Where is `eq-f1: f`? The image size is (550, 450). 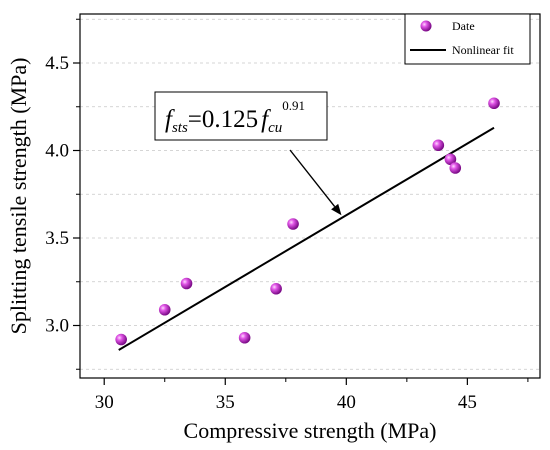 eq-f1: f is located at coordinates (170, 119).